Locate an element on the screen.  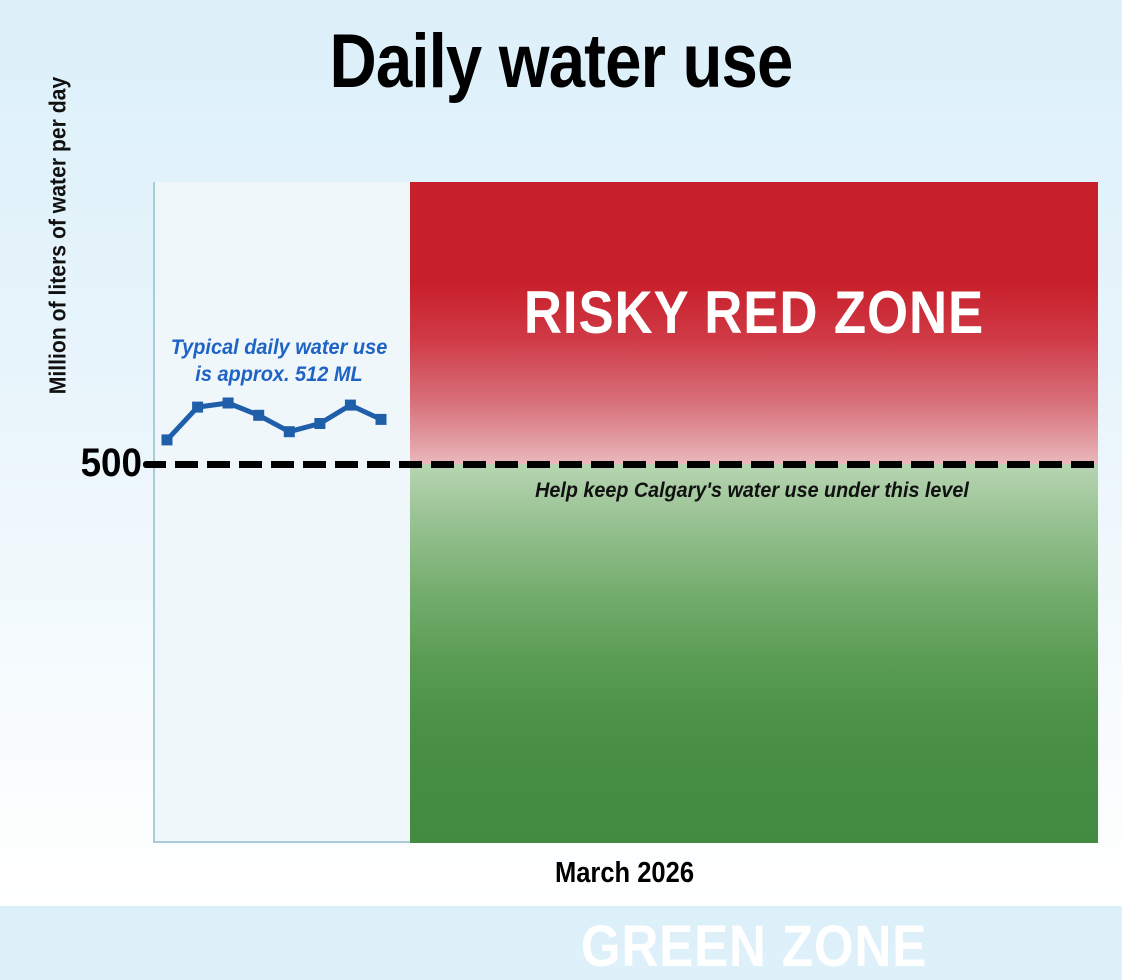
threshold-dashed-line is located at coordinates (623, 464).